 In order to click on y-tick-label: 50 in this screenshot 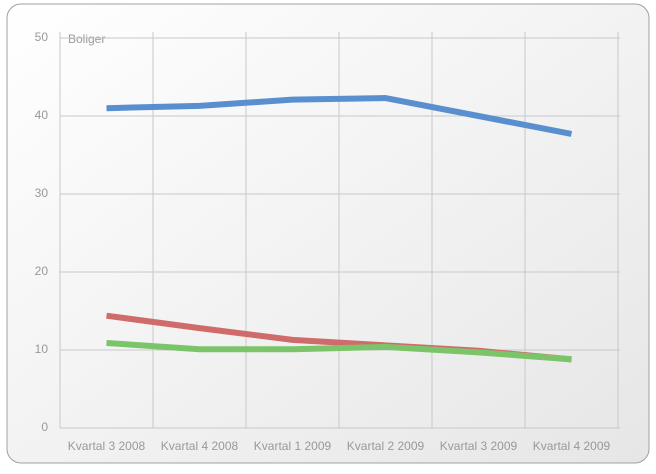, I will do `click(42, 37)`.